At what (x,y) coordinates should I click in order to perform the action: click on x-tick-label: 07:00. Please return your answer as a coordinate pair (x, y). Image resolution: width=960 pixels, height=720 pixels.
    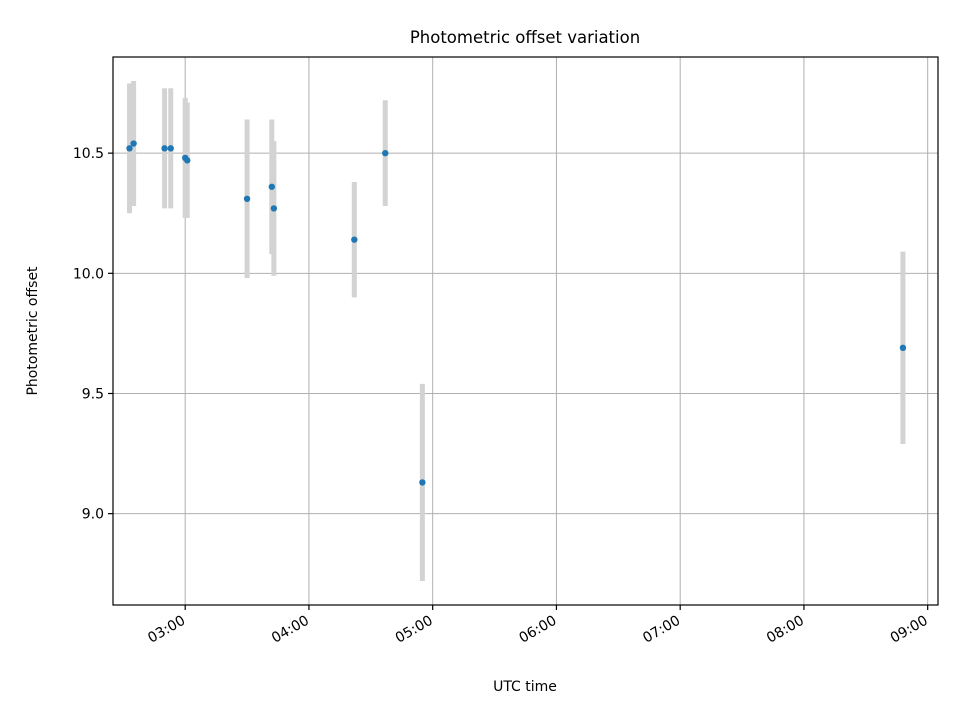
    Looking at the image, I should click on (661, 630).